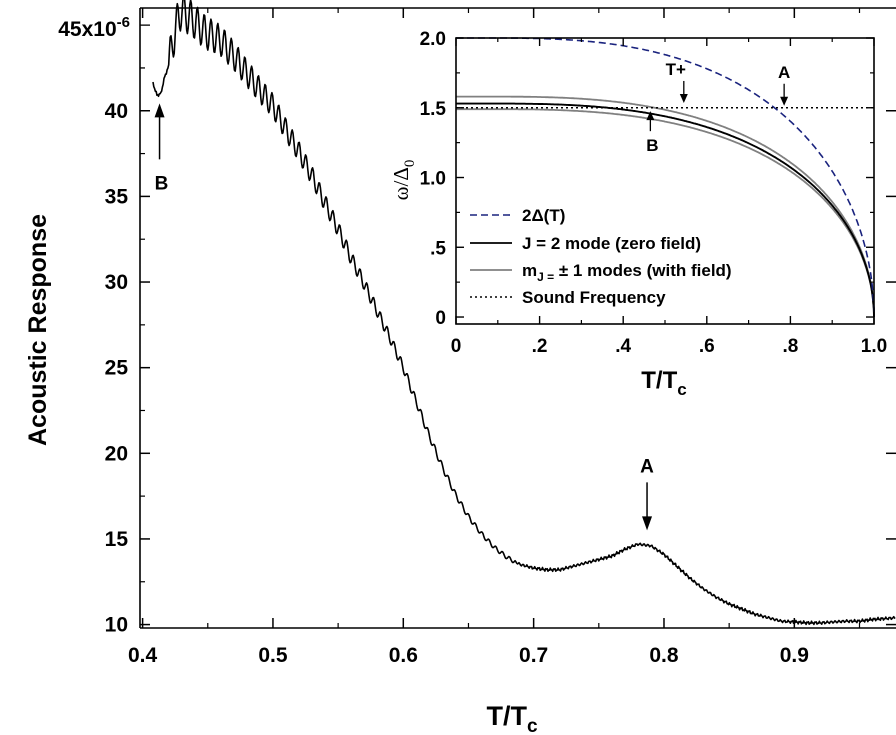  What do you see at coordinates (440, 318) in the screenshot?
I see `inset-y-tick-label: 0` at bounding box center [440, 318].